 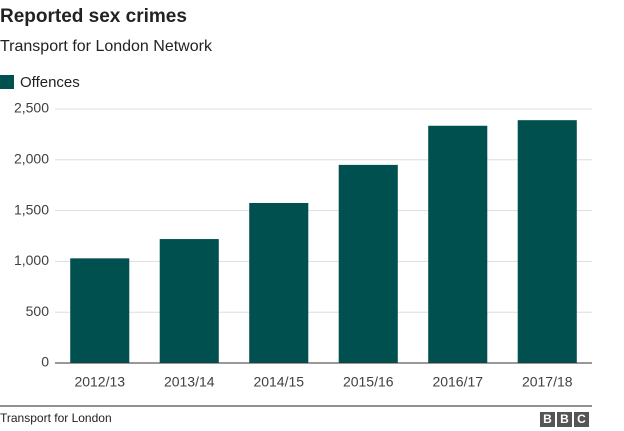 I want to click on chart-subtitle: Transport for London Network, so click(x=106, y=46).